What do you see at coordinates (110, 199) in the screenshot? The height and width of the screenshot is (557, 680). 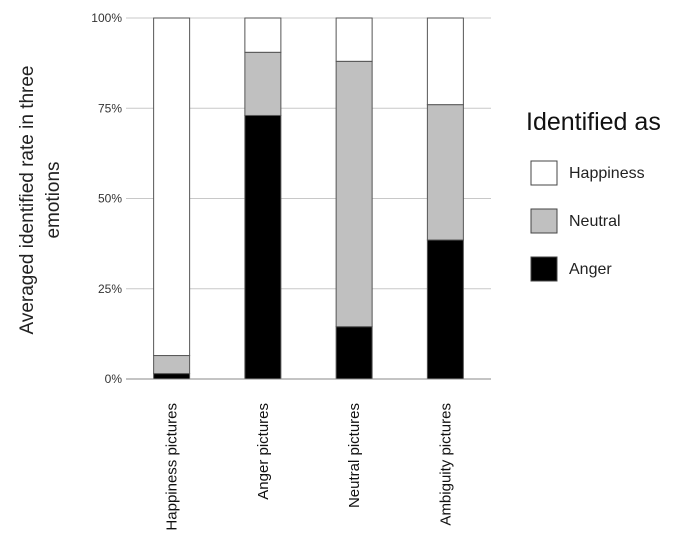 I see `y-tick-label-50: 50%` at bounding box center [110, 199].